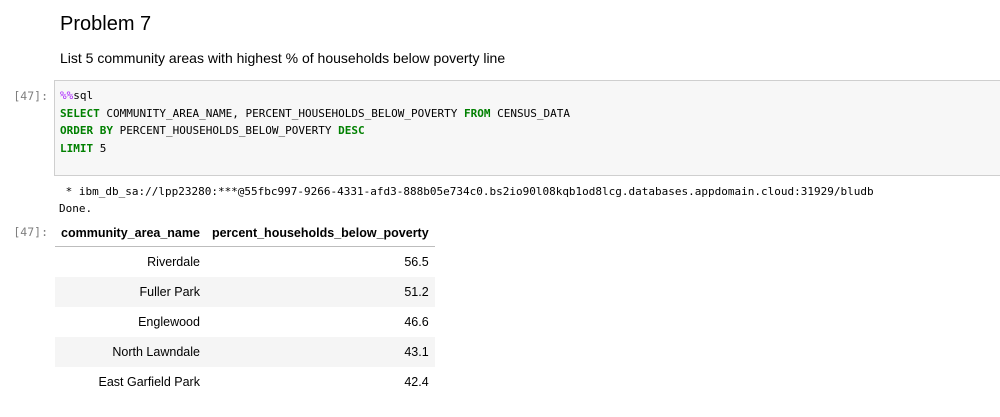 Image resolution: width=1000 pixels, height=417 pixels. I want to click on cell-community-area-name: Englewood, so click(169, 322).